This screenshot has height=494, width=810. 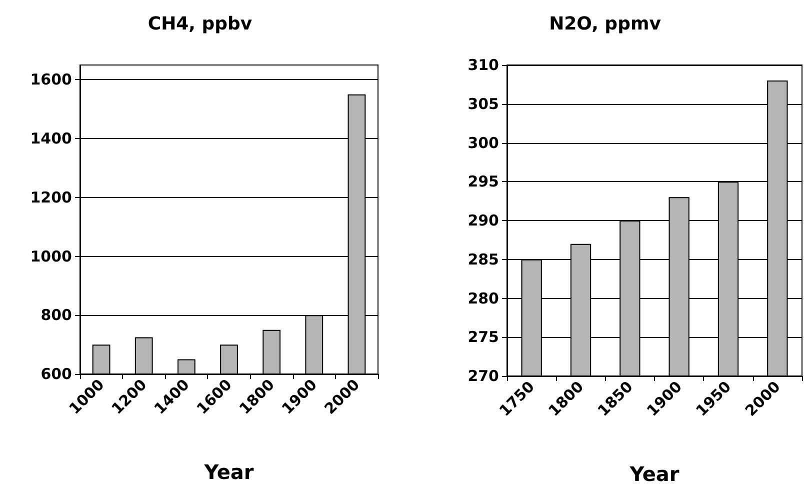 What do you see at coordinates (51, 79) in the screenshot?
I see `y-tick-label: 1600` at bounding box center [51, 79].